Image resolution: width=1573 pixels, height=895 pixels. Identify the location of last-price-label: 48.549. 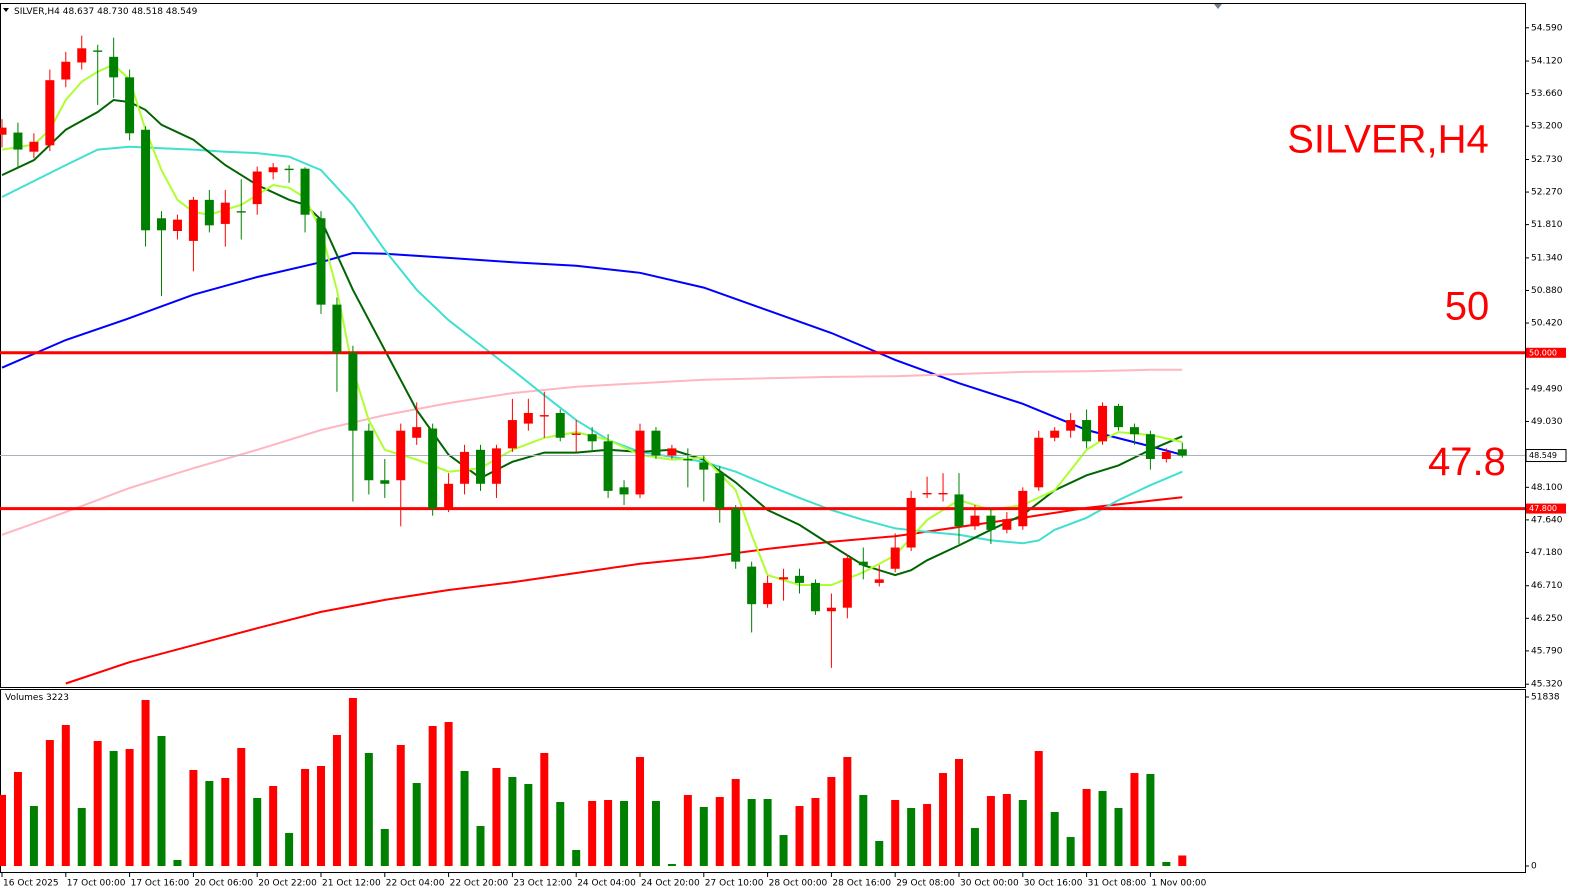
(1543, 455).